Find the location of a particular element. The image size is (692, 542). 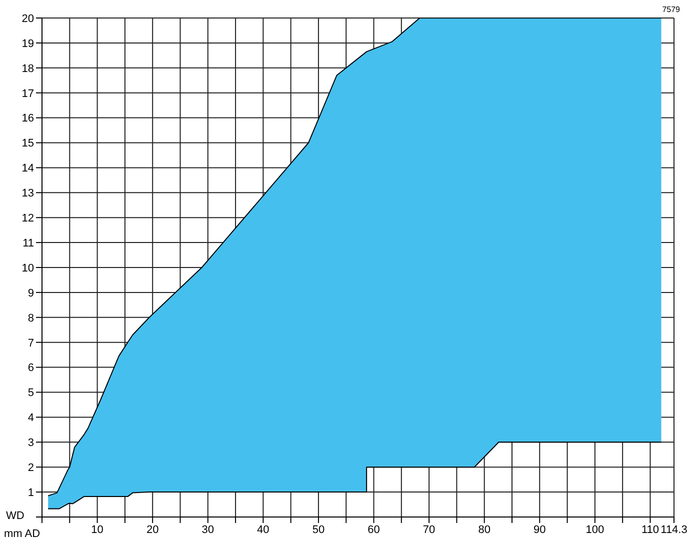

y-tick-label: 5 is located at coordinates (31, 393).